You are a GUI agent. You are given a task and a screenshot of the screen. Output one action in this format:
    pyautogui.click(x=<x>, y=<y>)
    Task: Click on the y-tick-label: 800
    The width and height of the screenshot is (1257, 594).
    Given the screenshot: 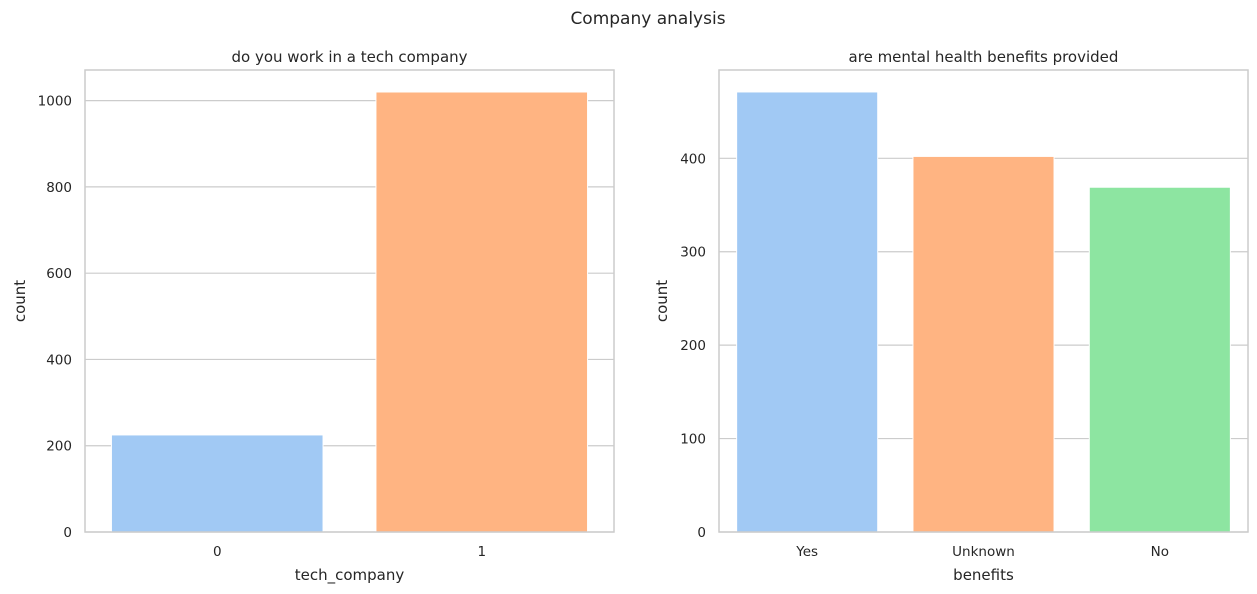 What is the action you would take?
    pyautogui.click(x=59, y=188)
    